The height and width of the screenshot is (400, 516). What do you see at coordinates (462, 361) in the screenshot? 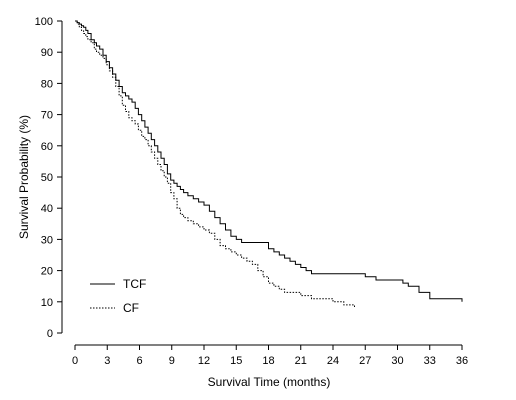
I see `x-tick-label: 36` at bounding box center [462, 361].